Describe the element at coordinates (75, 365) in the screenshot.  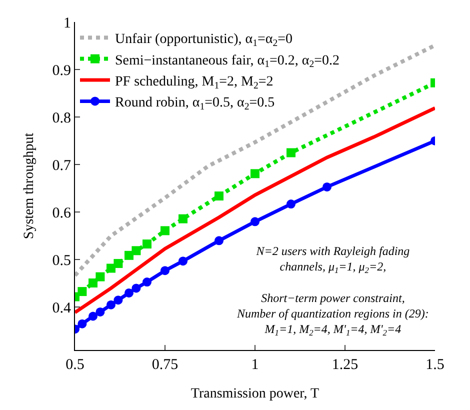
I see `x-tick-label: 0.5` at that location.